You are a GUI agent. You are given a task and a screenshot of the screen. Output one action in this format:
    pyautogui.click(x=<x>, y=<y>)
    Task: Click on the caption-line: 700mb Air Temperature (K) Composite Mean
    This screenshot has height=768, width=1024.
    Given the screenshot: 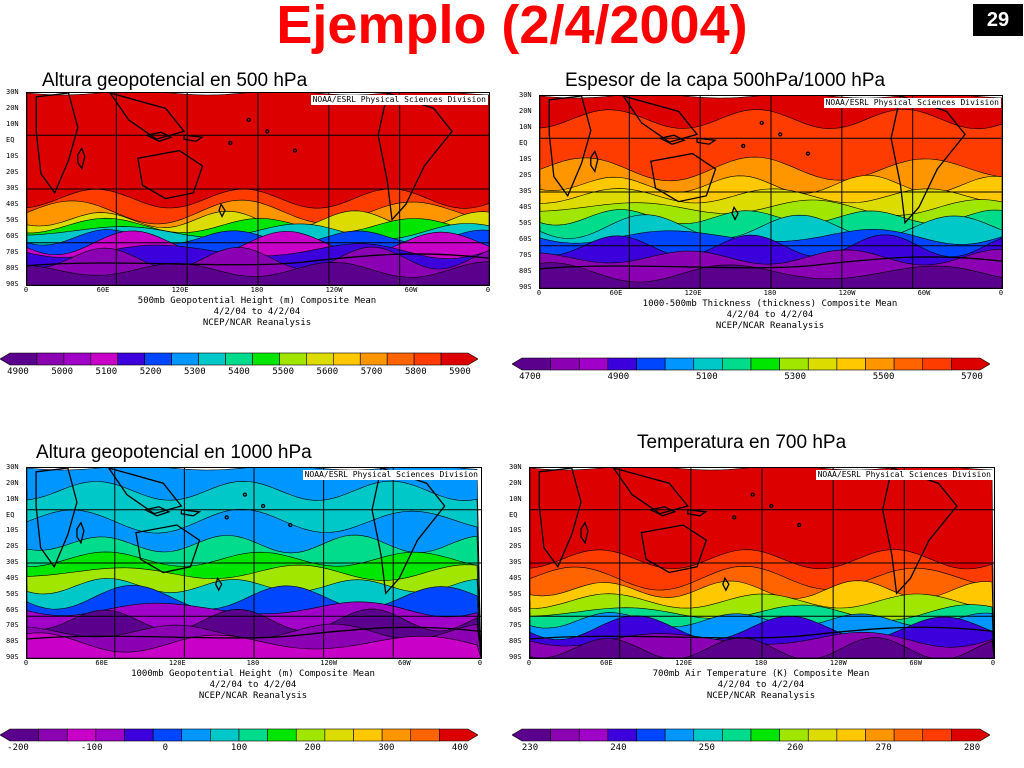 What is the action you would take?
    pyautogui.click(x=761, y=674)
    